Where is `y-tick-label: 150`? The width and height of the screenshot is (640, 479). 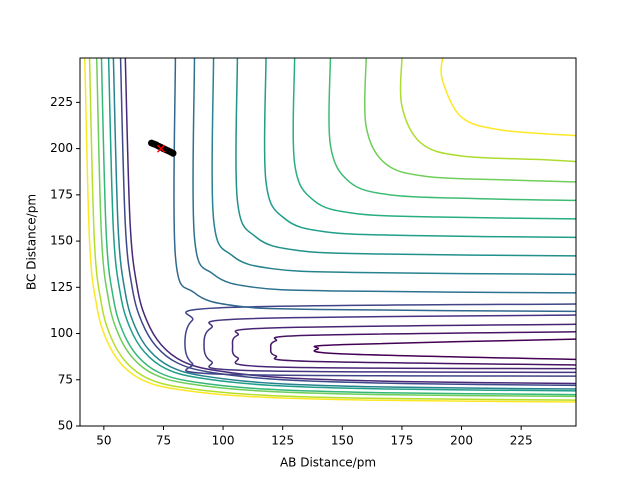 y-tick-label: 150 is located at coordinates (61, 241).